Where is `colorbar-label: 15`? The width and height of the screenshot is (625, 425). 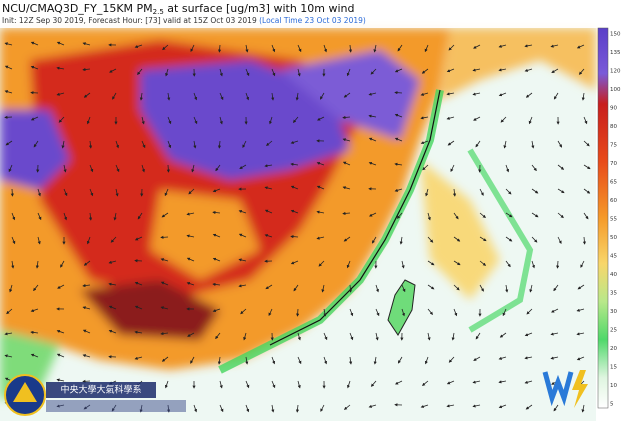
colorbar-label: 15 is located at coordinates (613, 368).